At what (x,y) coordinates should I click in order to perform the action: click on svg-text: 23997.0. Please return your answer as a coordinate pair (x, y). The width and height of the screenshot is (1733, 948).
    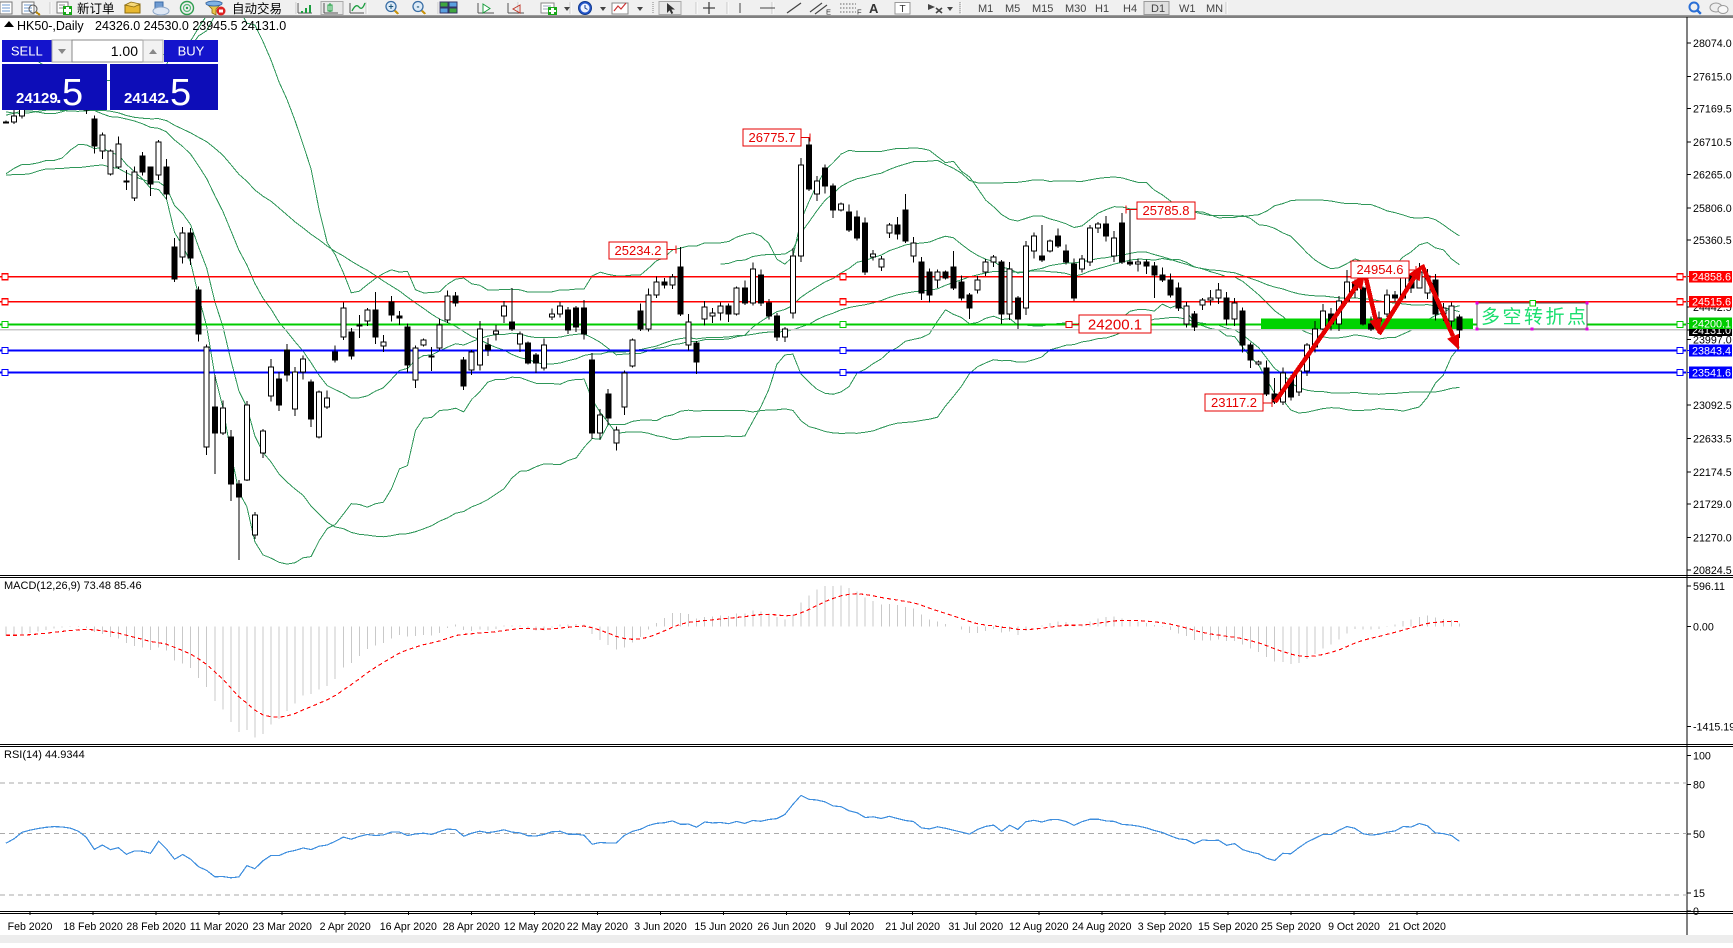
    Looking at the image, I should click on (1712, 340).